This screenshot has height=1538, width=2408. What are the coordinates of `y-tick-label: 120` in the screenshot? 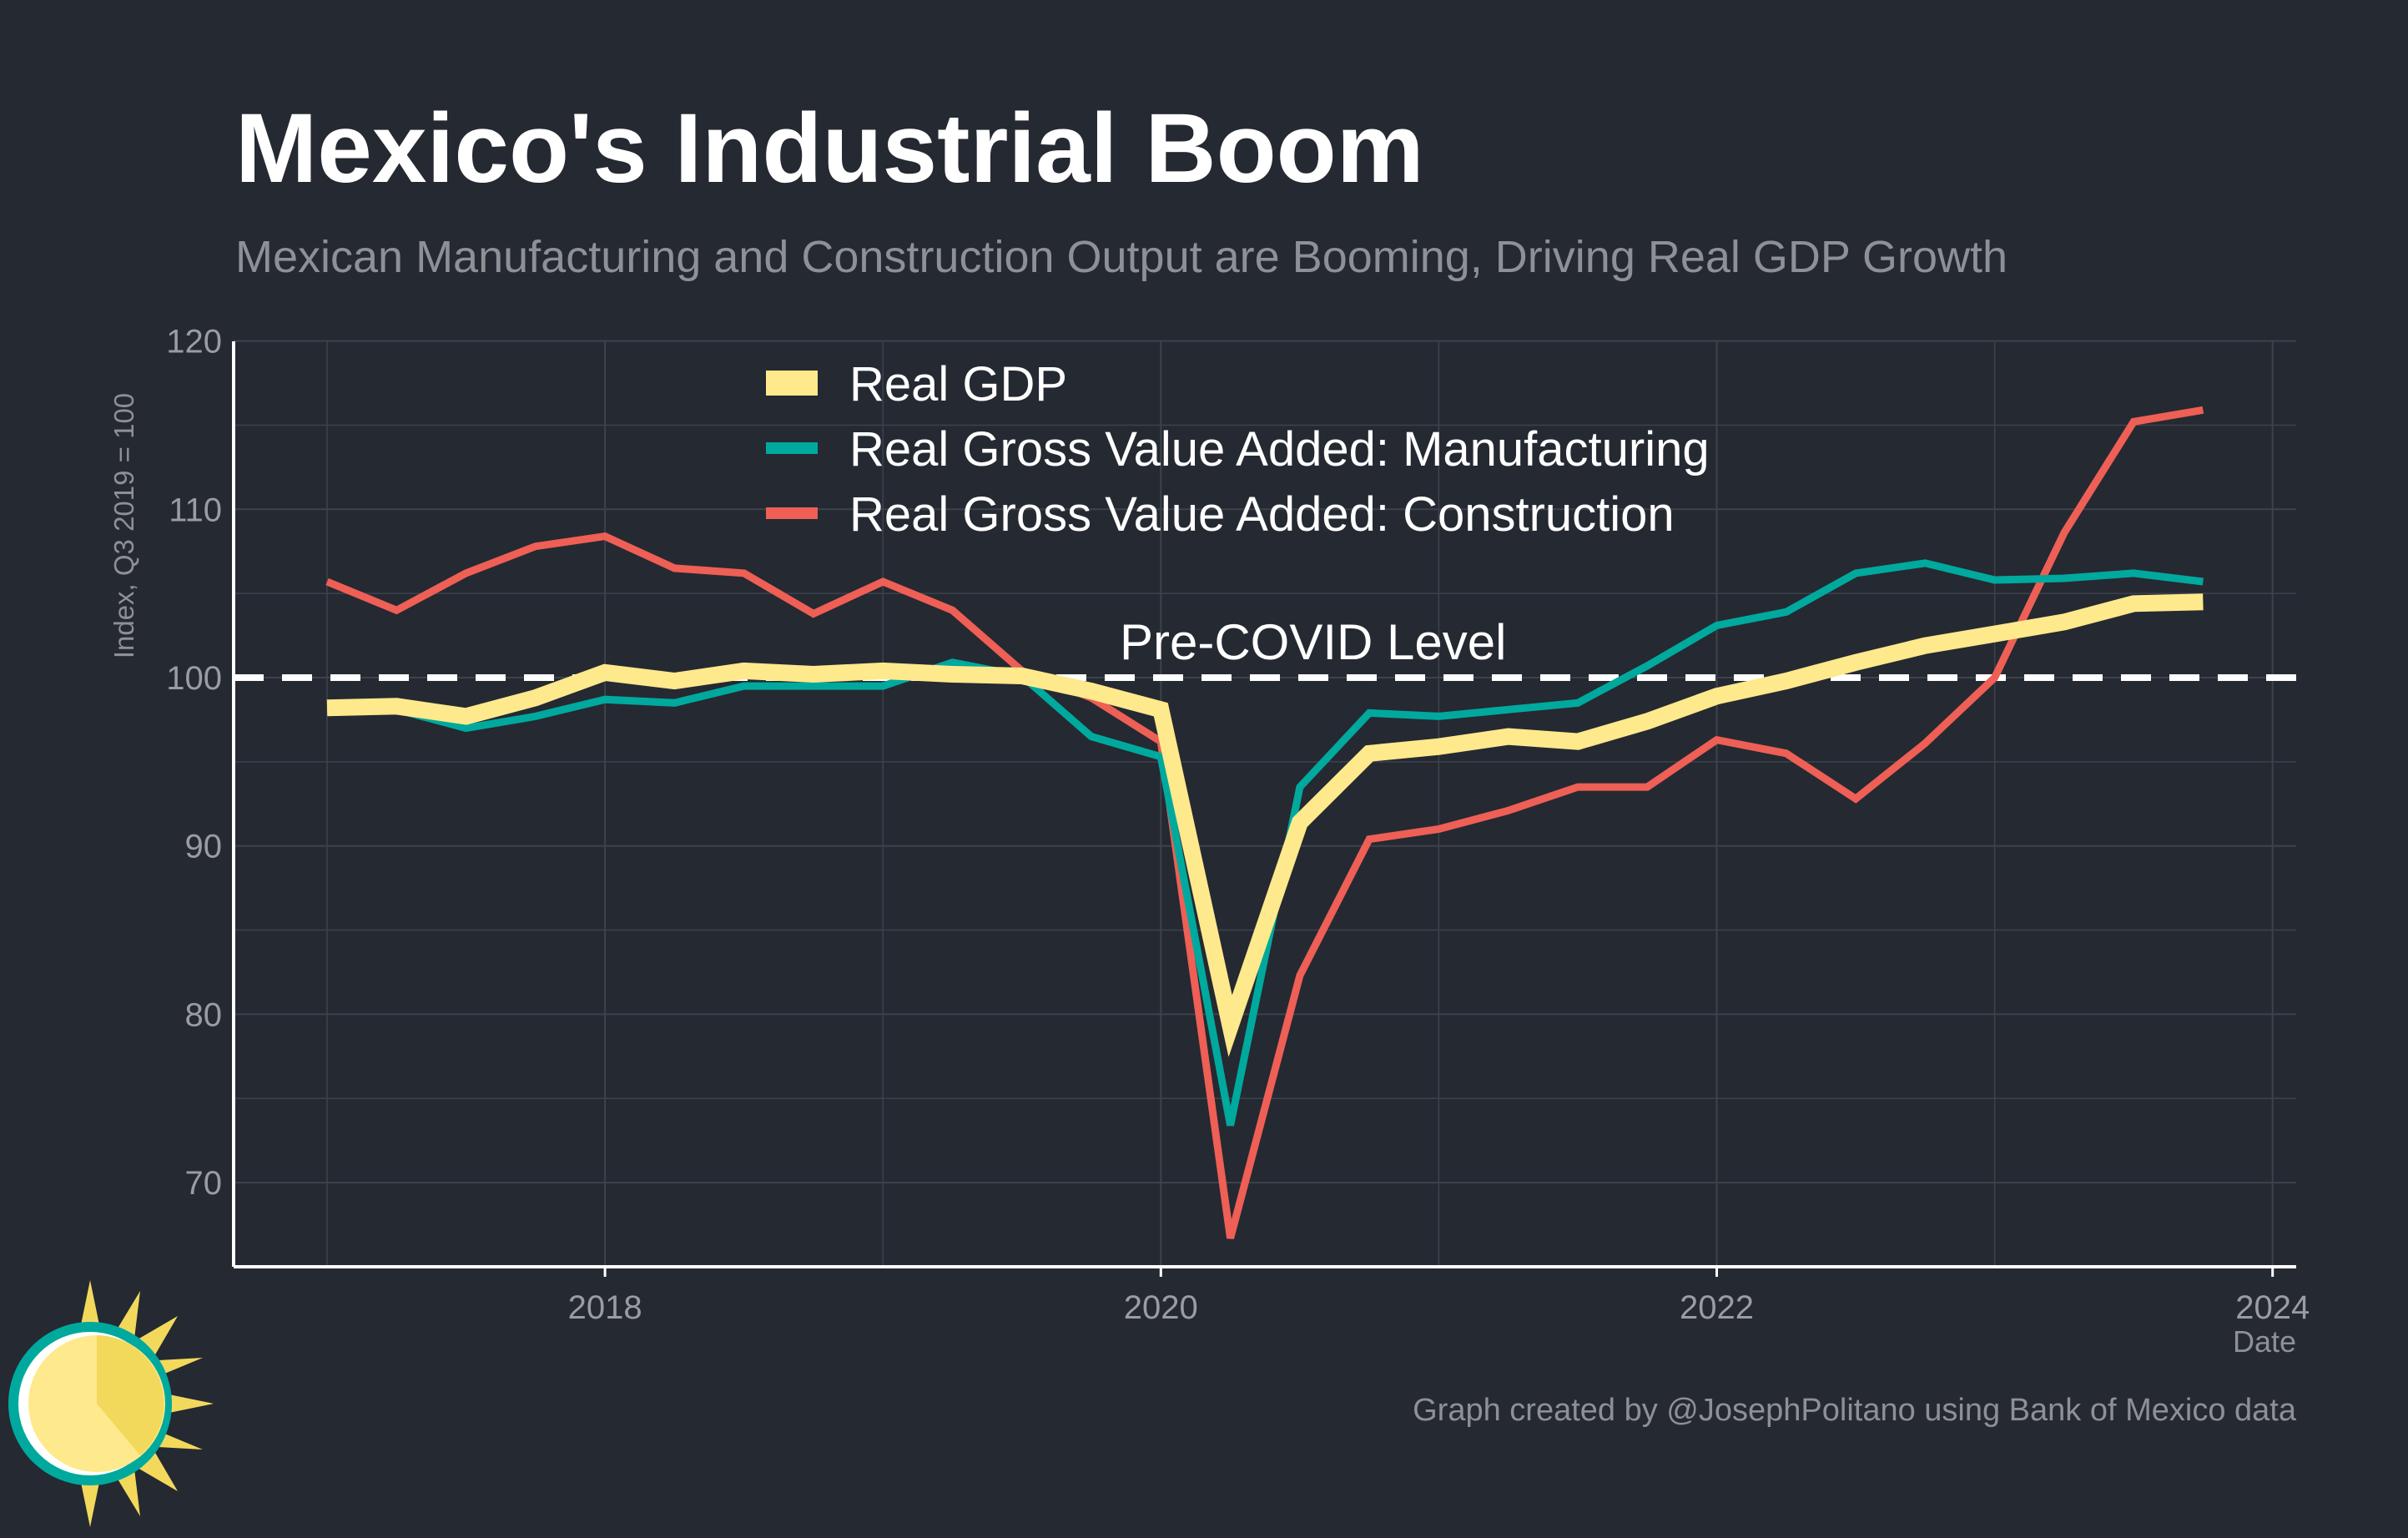 It's located at (194, 342).